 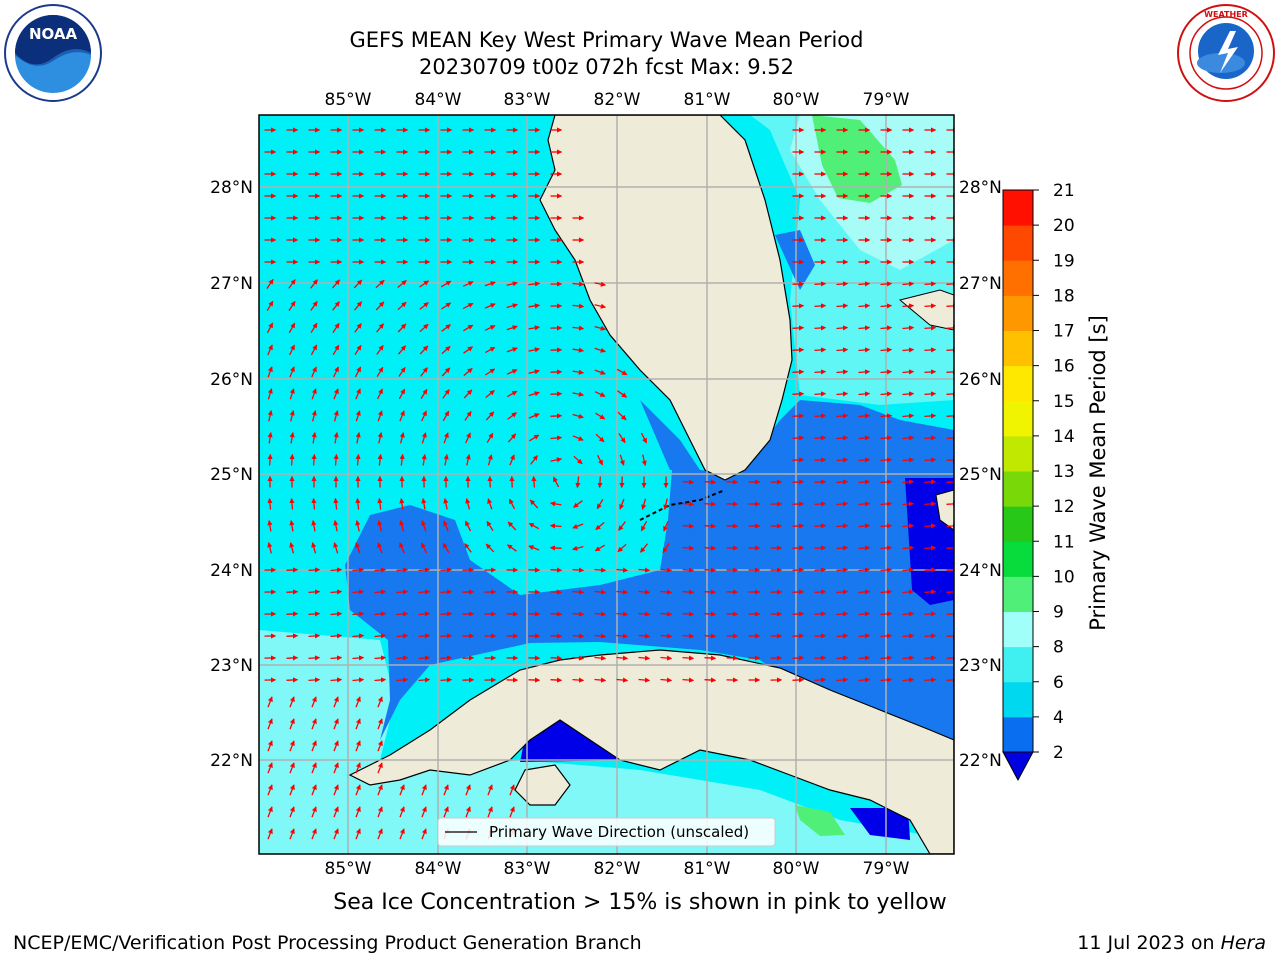 What do you see at coordinates (1243, 943) in the screenshot?
I see `footer-host: Hera` at bounding box center [1243, 943].